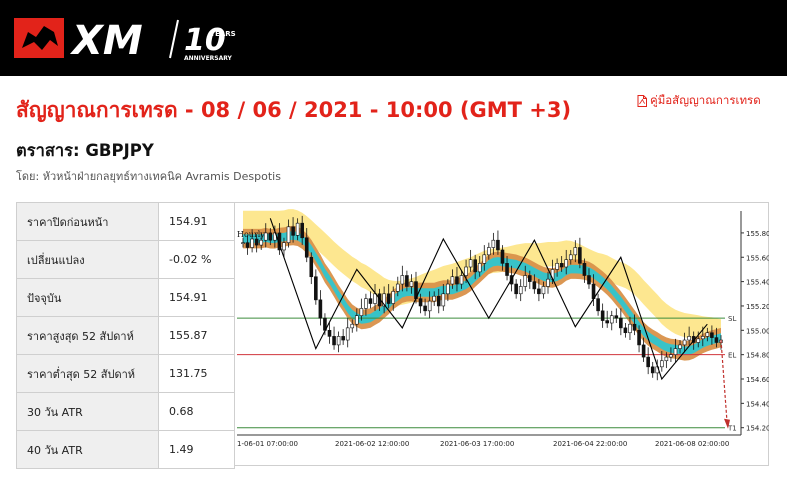 The width and height of the screenshot is (787, 479). Describe the element at coordinates (87, 449) in the screenshot. I see `stat-label: 40 วัน ATR` at that location.